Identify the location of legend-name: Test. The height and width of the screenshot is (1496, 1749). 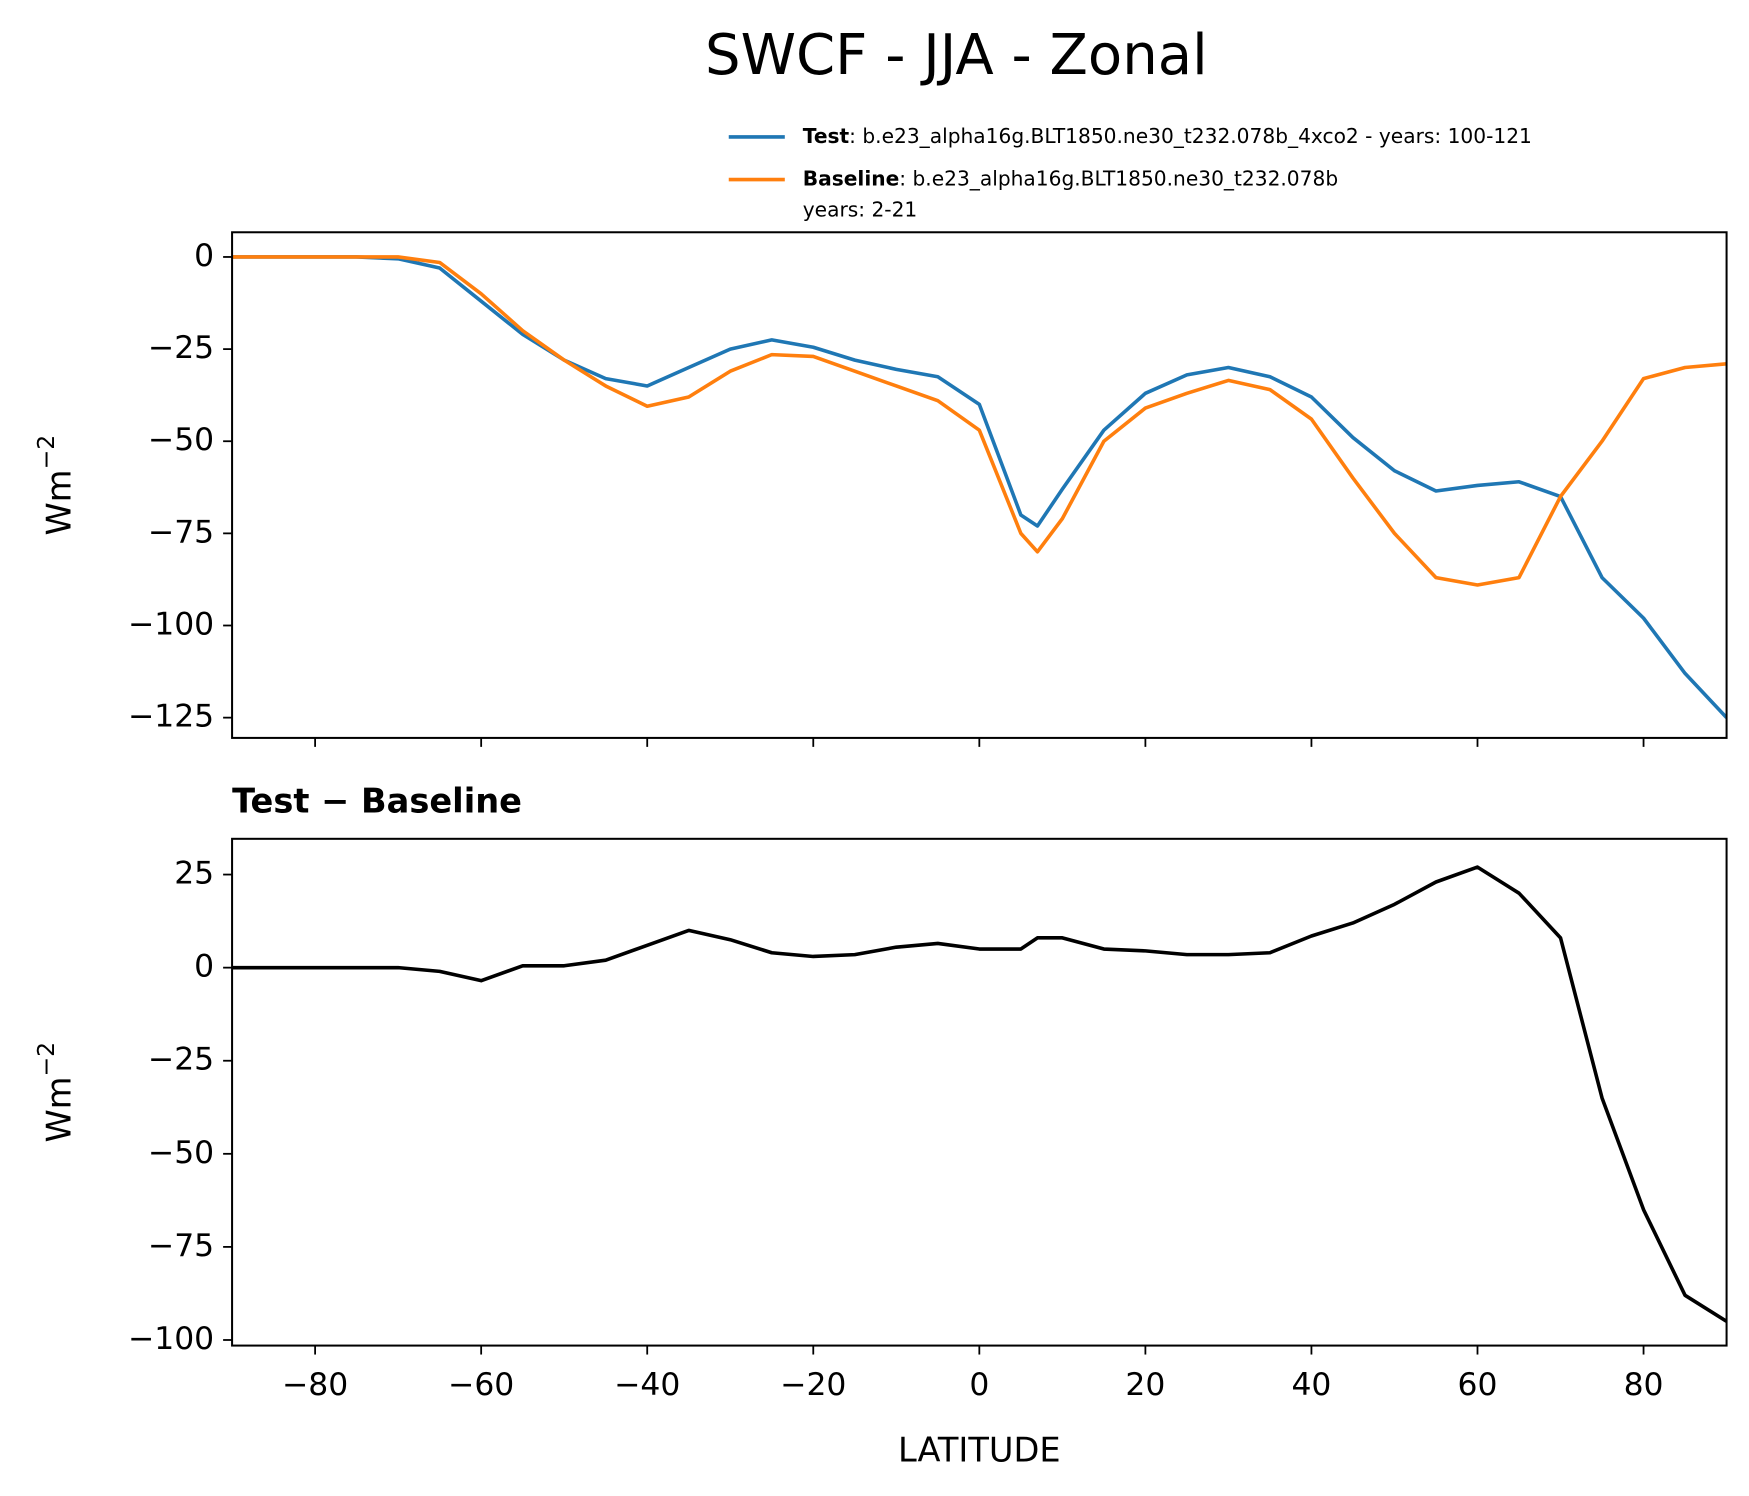
(826, 135).